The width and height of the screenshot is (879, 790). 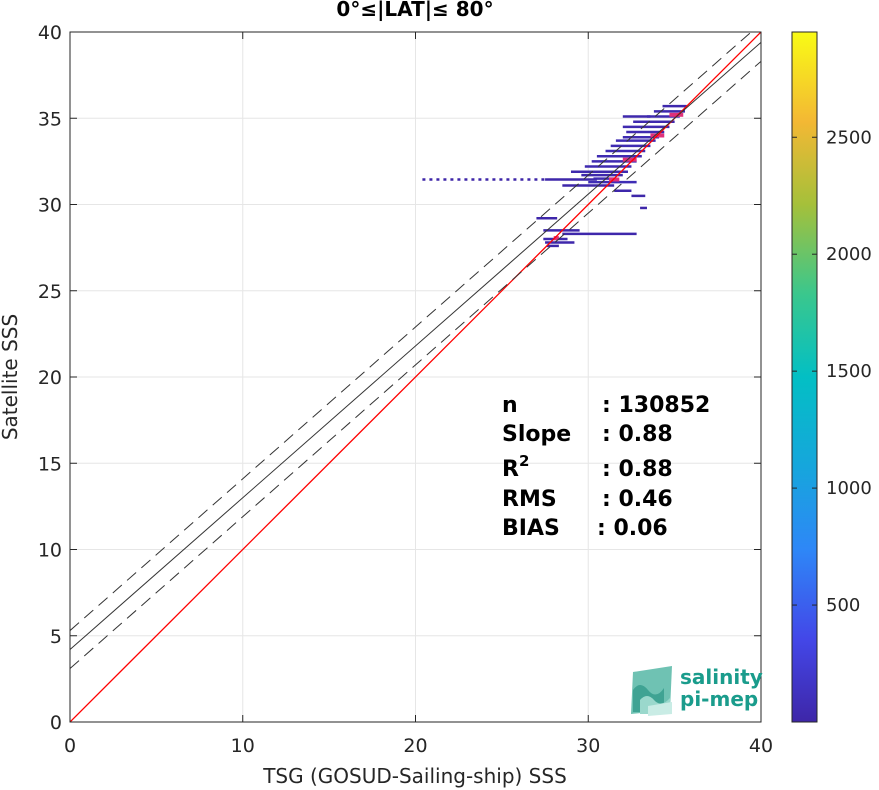 What do you see at coordinates (510, 405) in the screenshot?
I see `stat-n-label: n` at bounding box center [510, 405].